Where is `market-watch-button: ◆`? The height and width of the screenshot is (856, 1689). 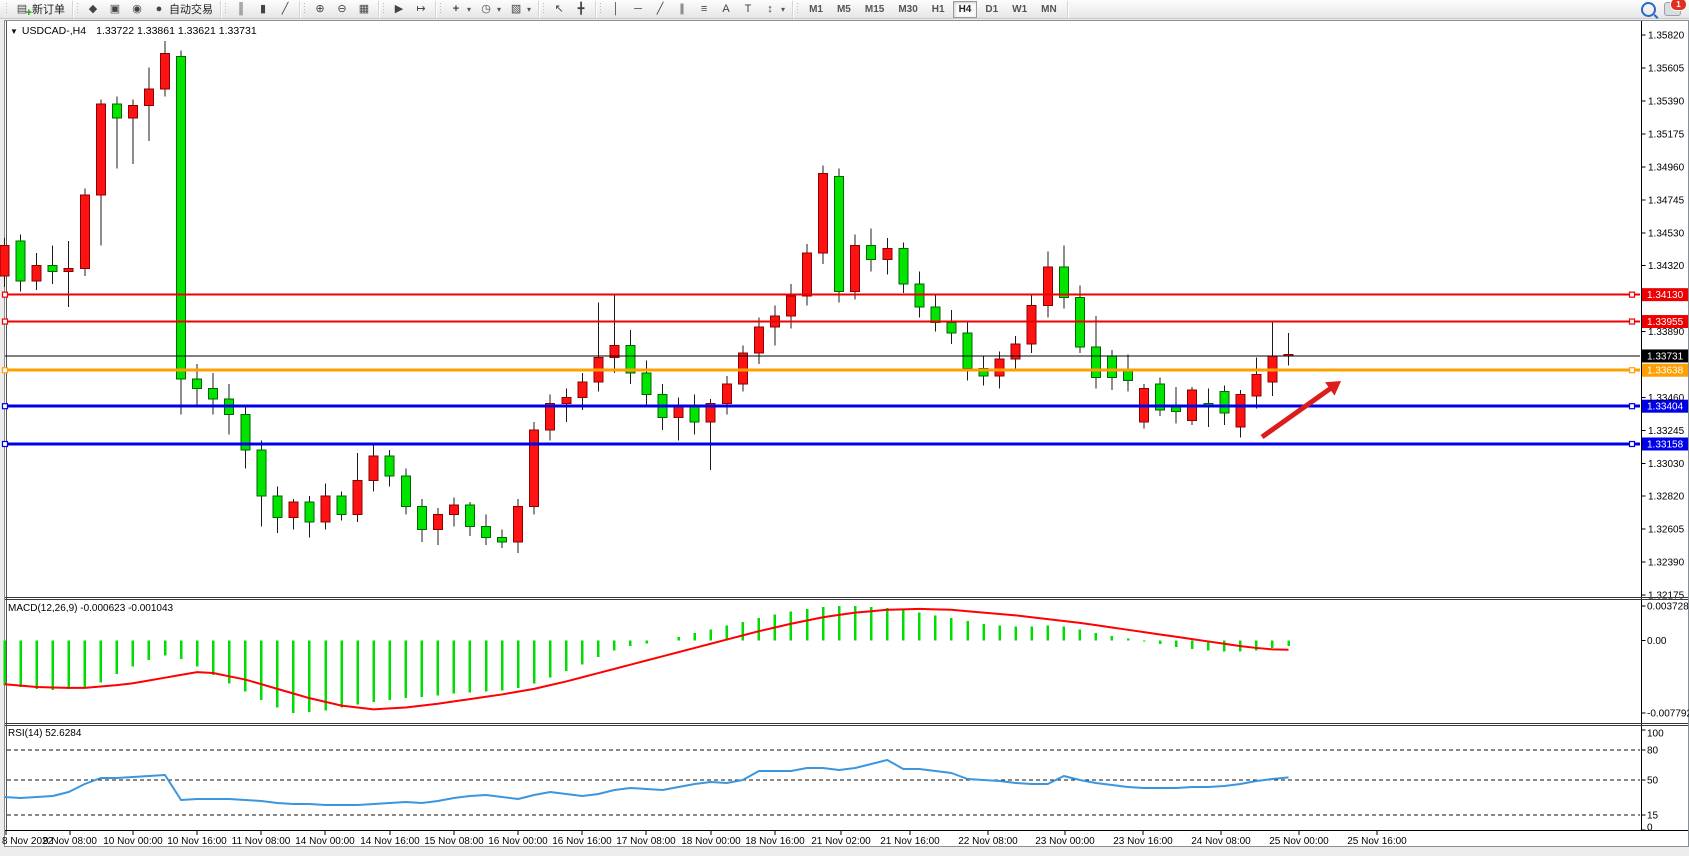 market-watch-button: ◆ is located at coordinates (93, 9).